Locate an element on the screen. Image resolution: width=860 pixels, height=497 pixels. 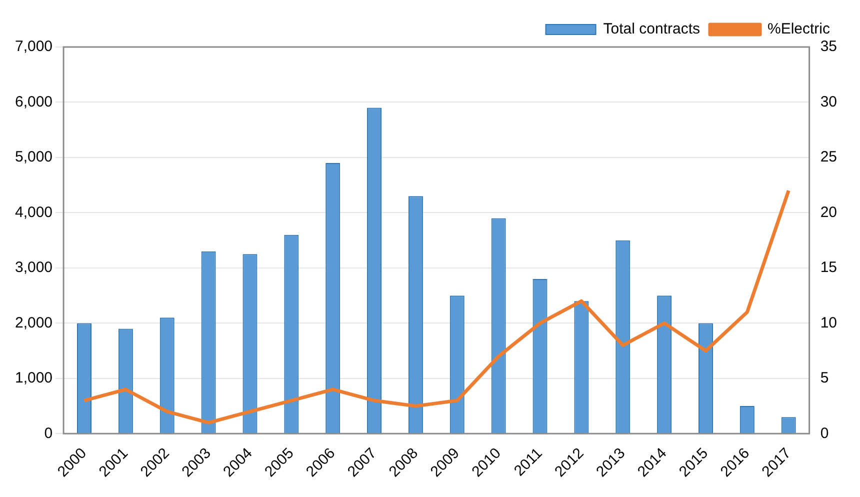
y2-tick-label: 5 is located at coordinates (824, 378).